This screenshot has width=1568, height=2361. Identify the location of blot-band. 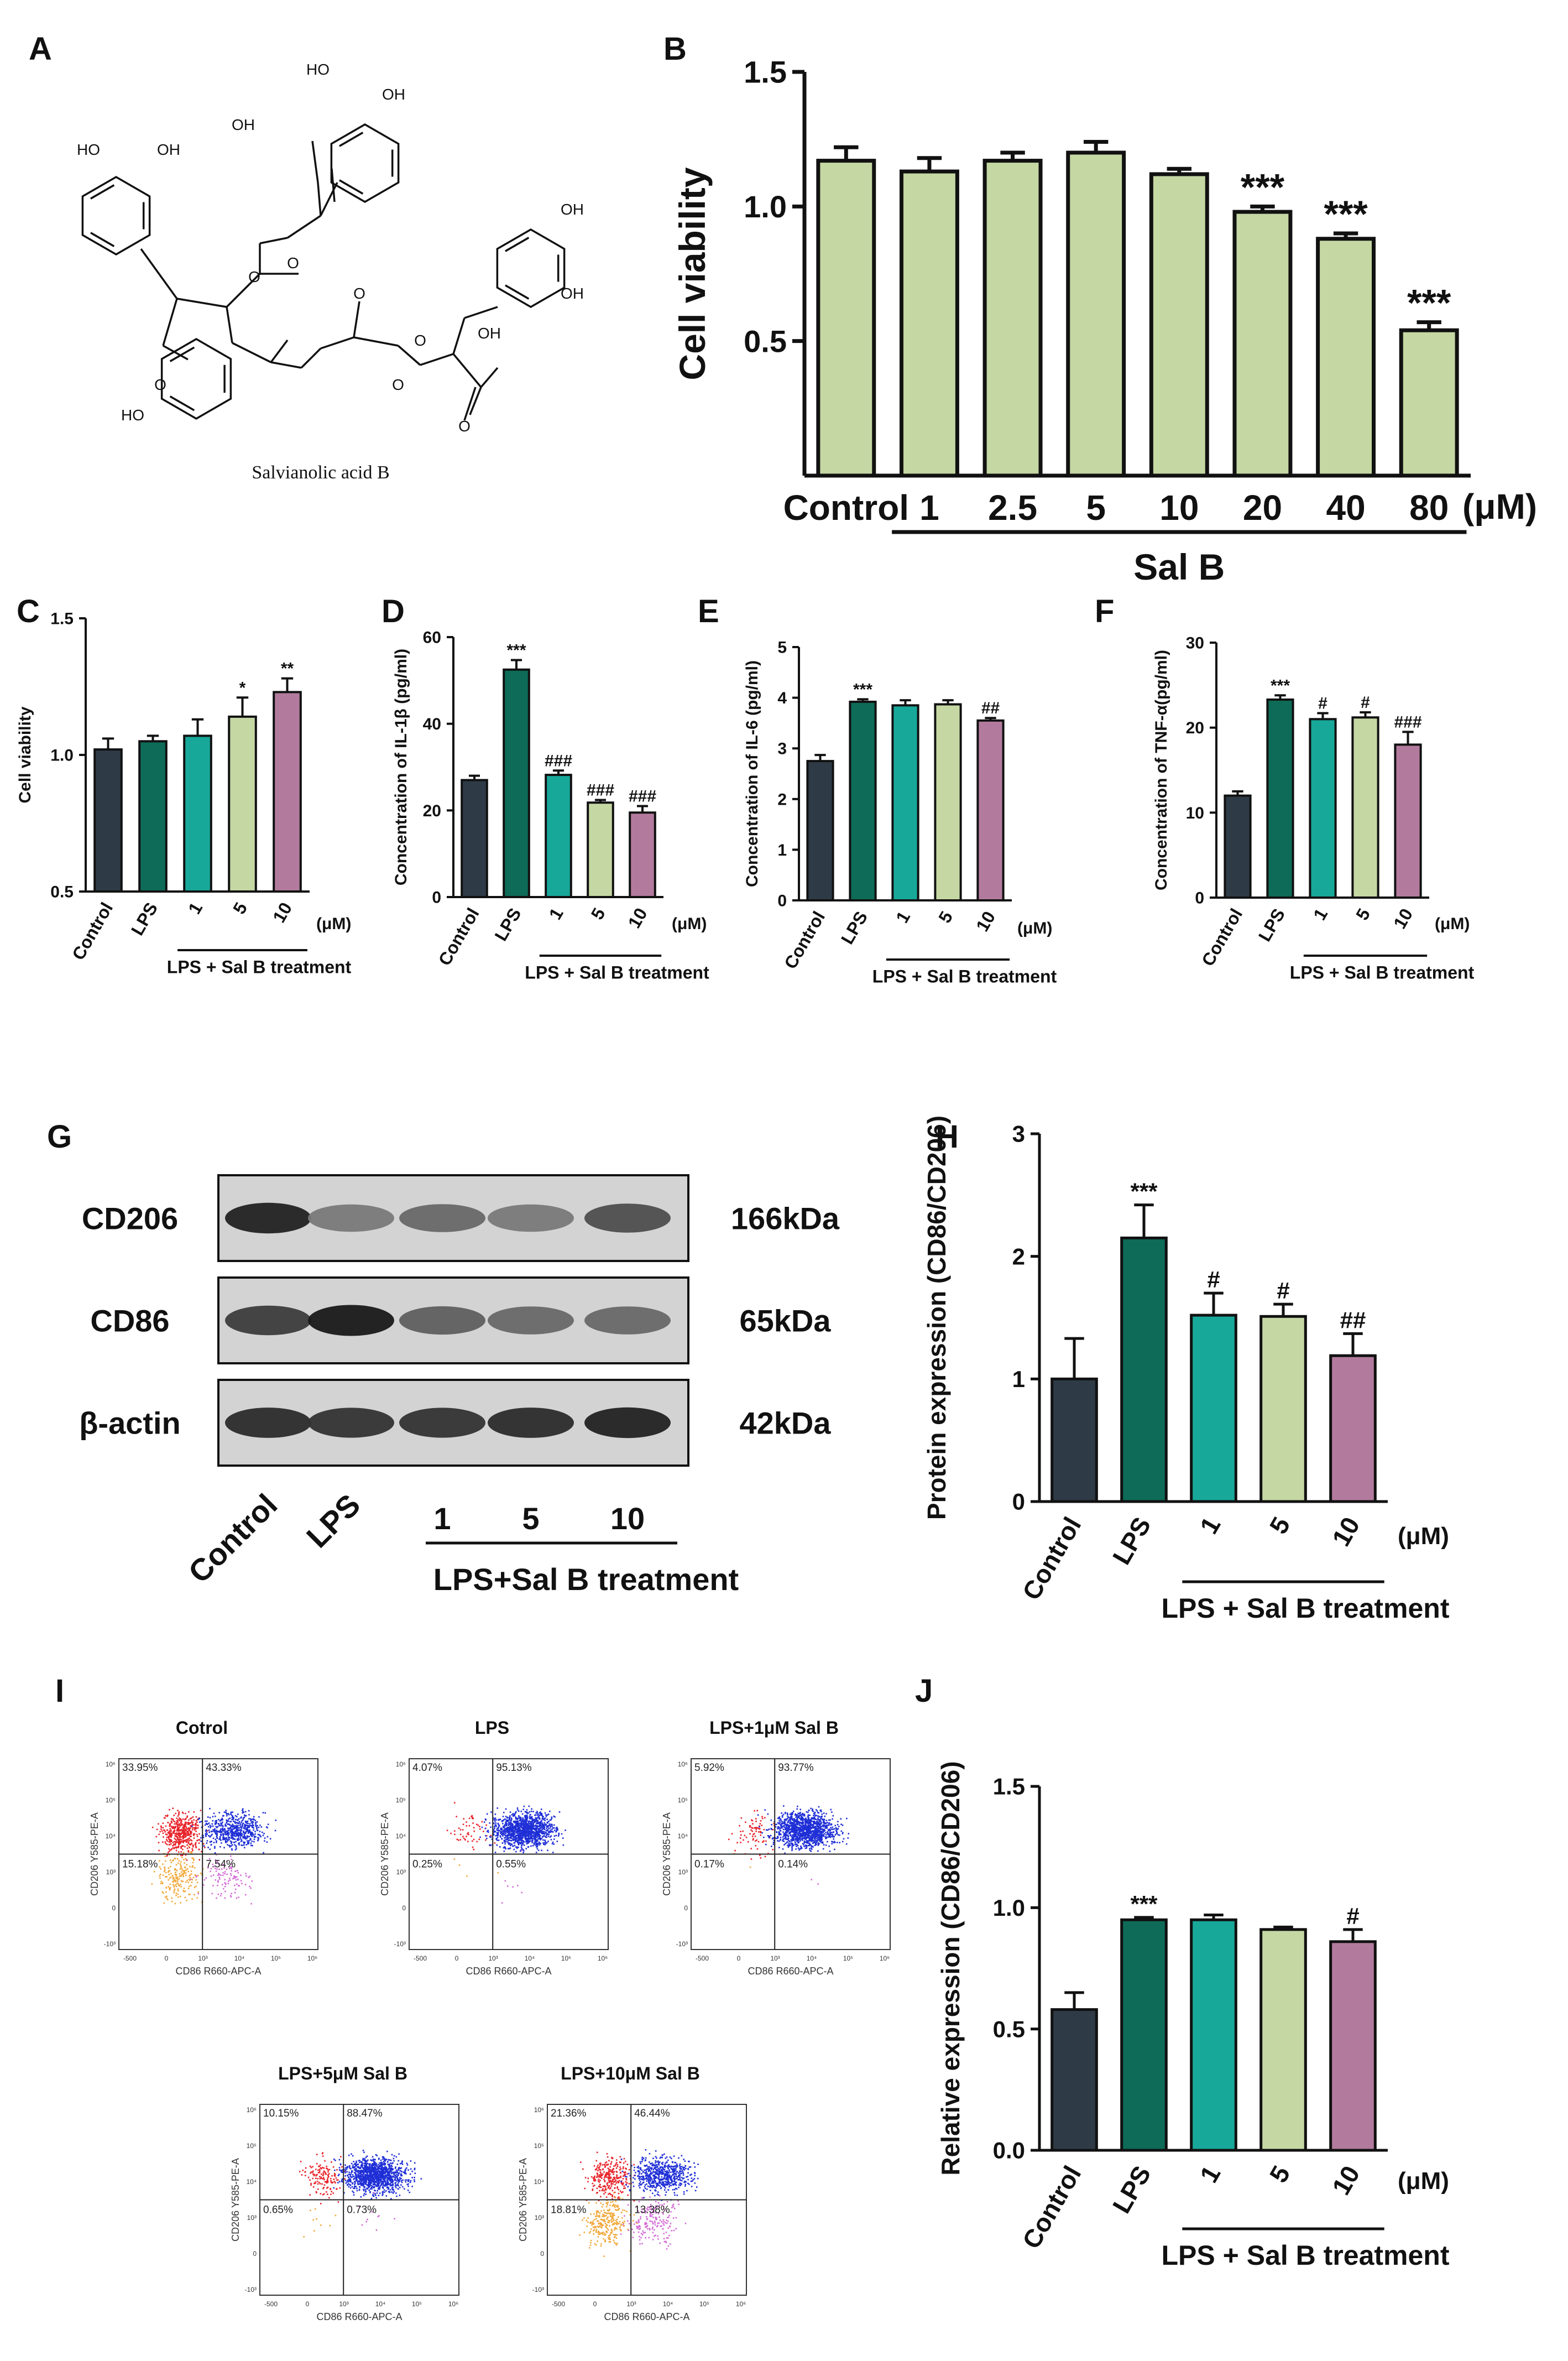
(268, 1423).